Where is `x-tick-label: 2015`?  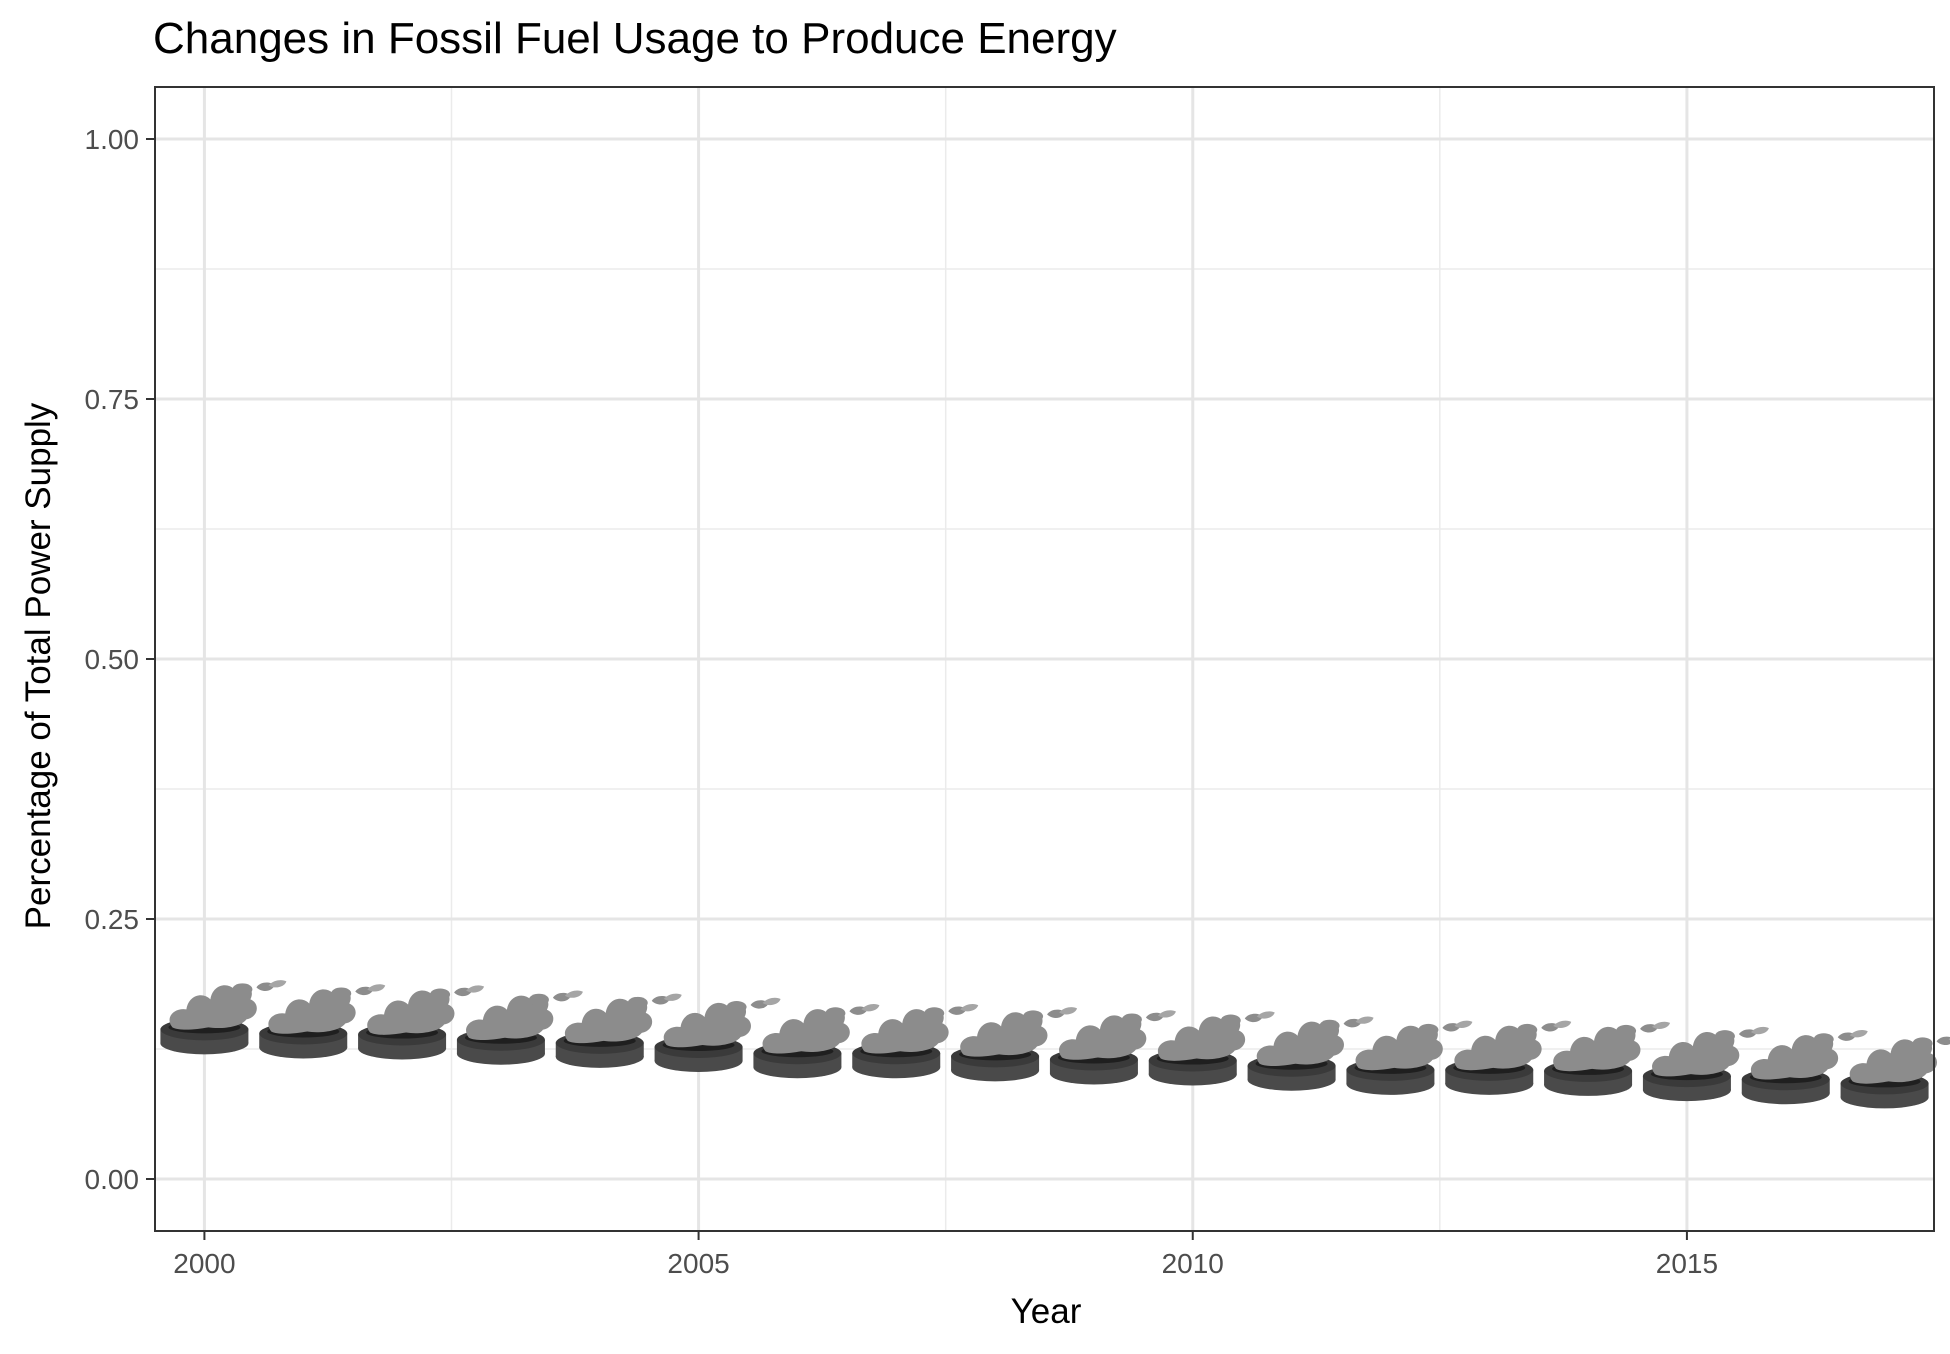 x-tick-label: 2015 is located at coordinates (1687, 1263).